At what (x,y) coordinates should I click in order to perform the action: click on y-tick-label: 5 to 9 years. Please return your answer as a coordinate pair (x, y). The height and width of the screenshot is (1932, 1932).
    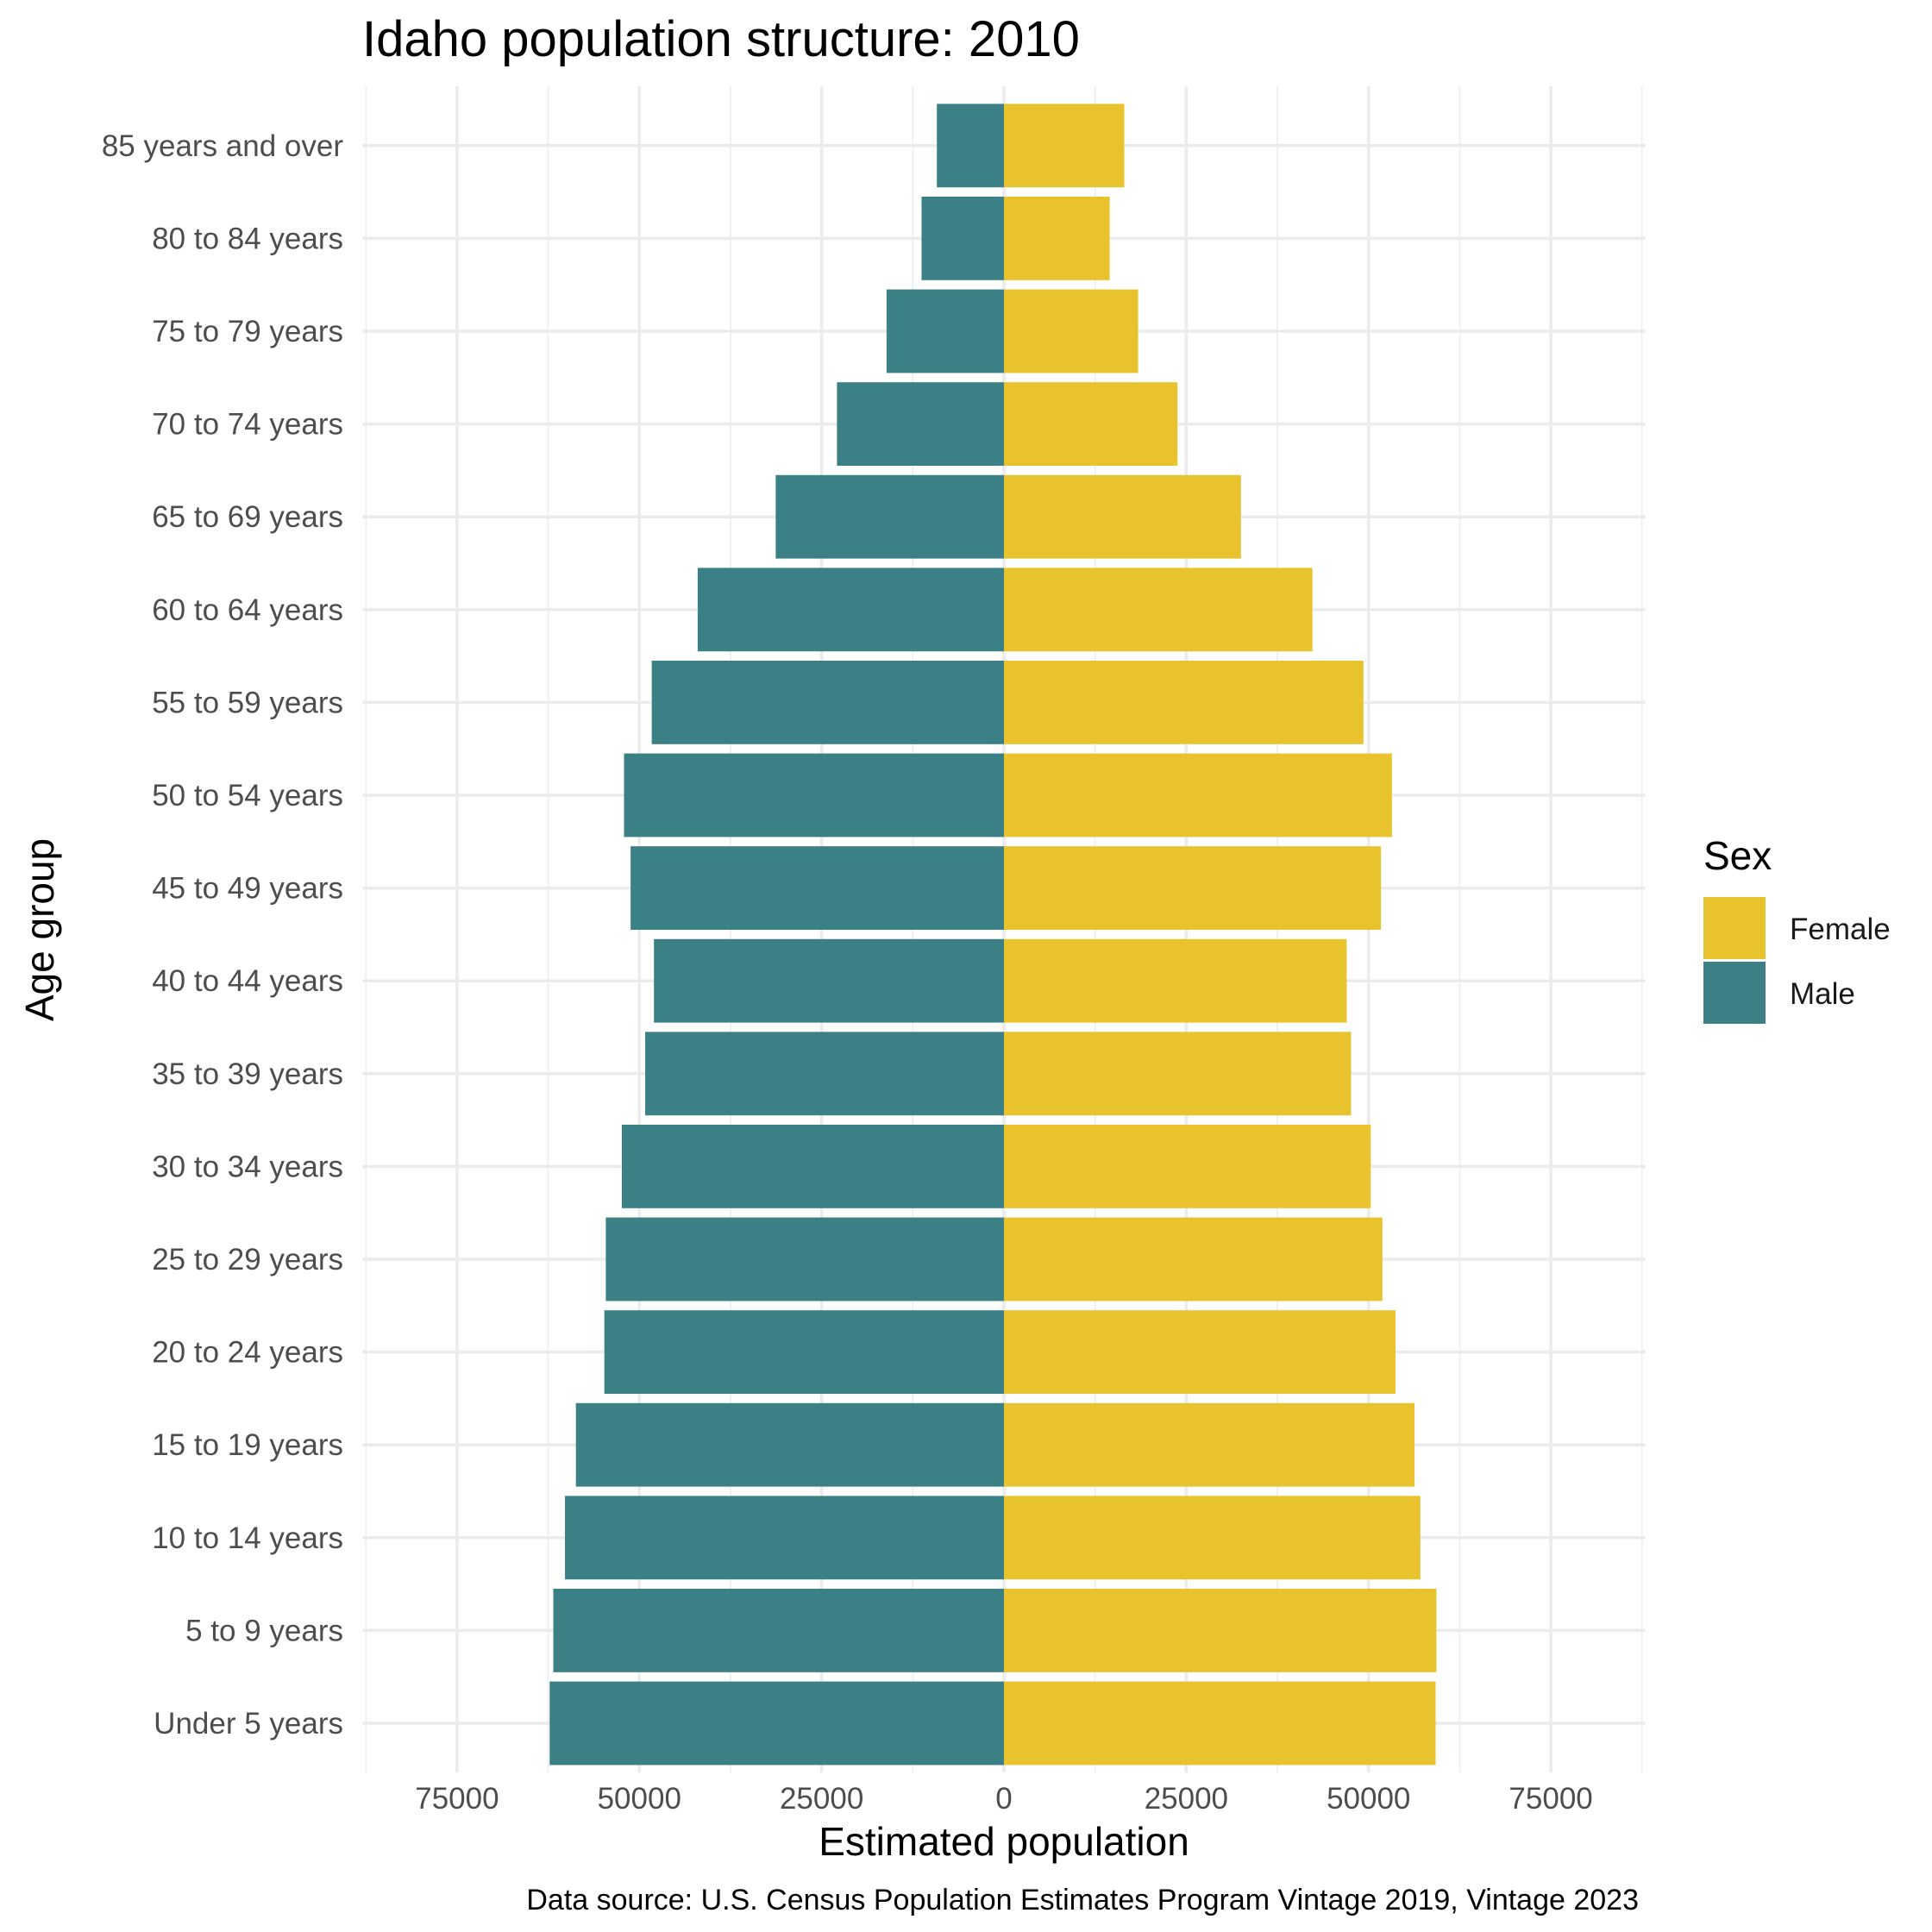
    Looking at the image, I should click on (264, 1631).